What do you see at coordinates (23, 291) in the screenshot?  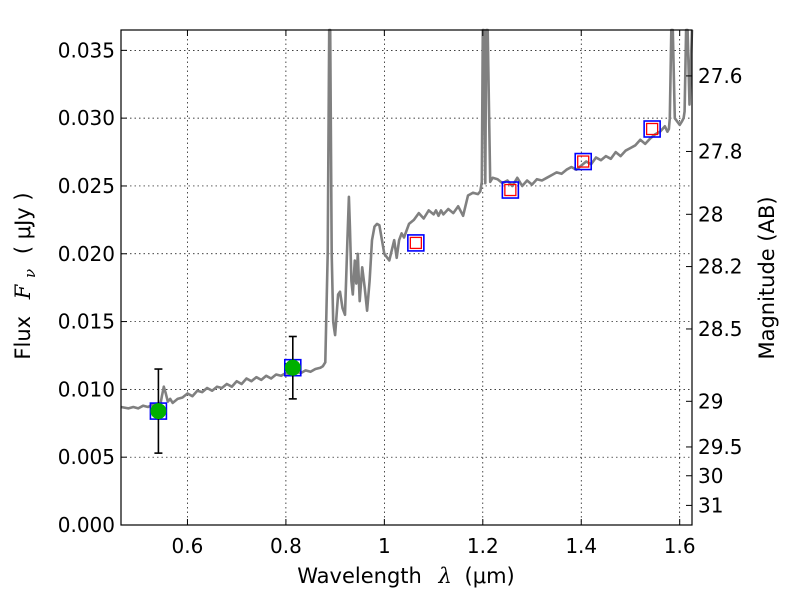 I see `y-axis-label-symbol: F` at bounding box center [23, 291].